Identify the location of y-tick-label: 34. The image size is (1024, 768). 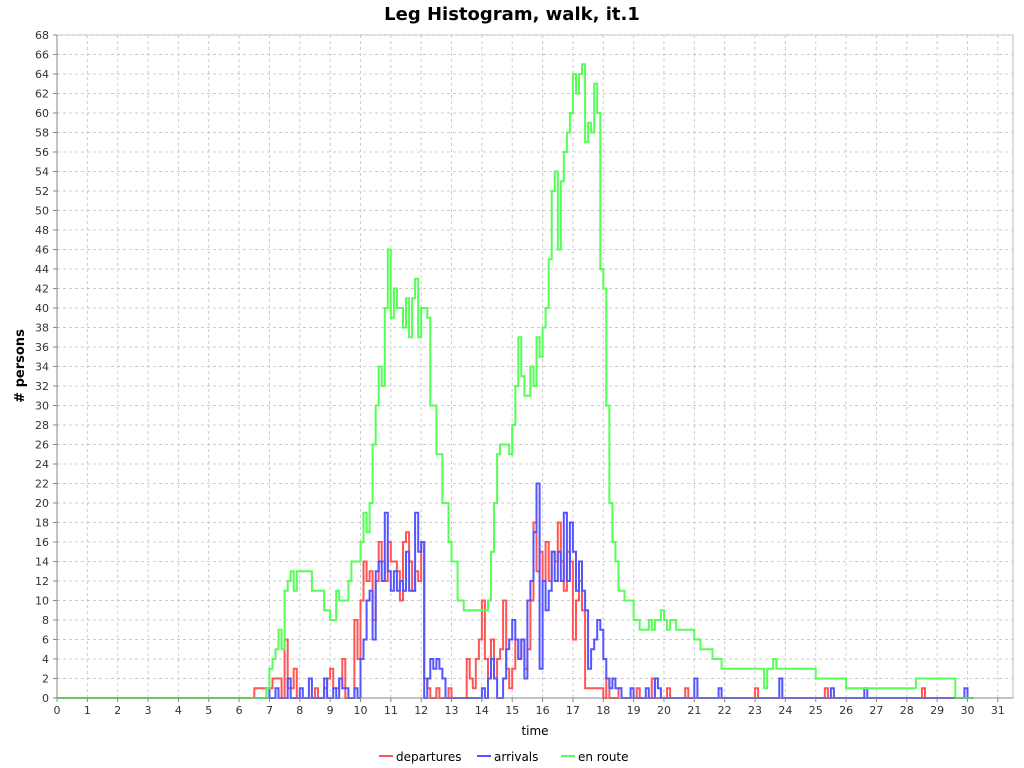
(42, 367).